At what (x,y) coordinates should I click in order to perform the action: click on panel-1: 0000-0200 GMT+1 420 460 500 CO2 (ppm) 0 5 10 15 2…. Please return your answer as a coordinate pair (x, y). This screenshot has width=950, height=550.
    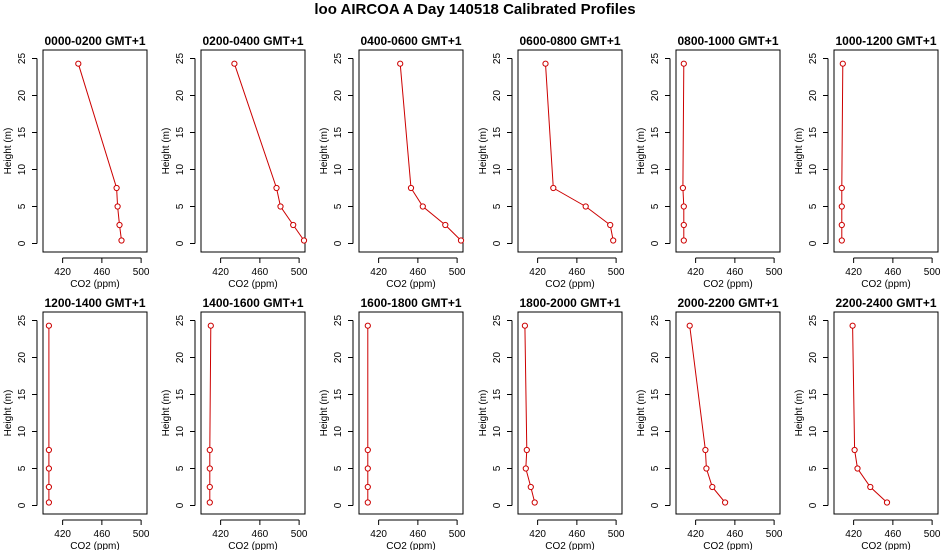
    Looking at the image, I should click on (76, 162).